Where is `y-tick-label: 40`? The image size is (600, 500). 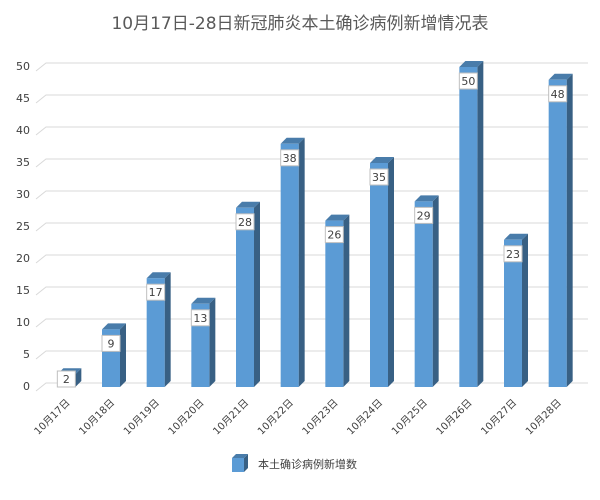
y-tick-label: 40 is located at coordinates (23, 130).